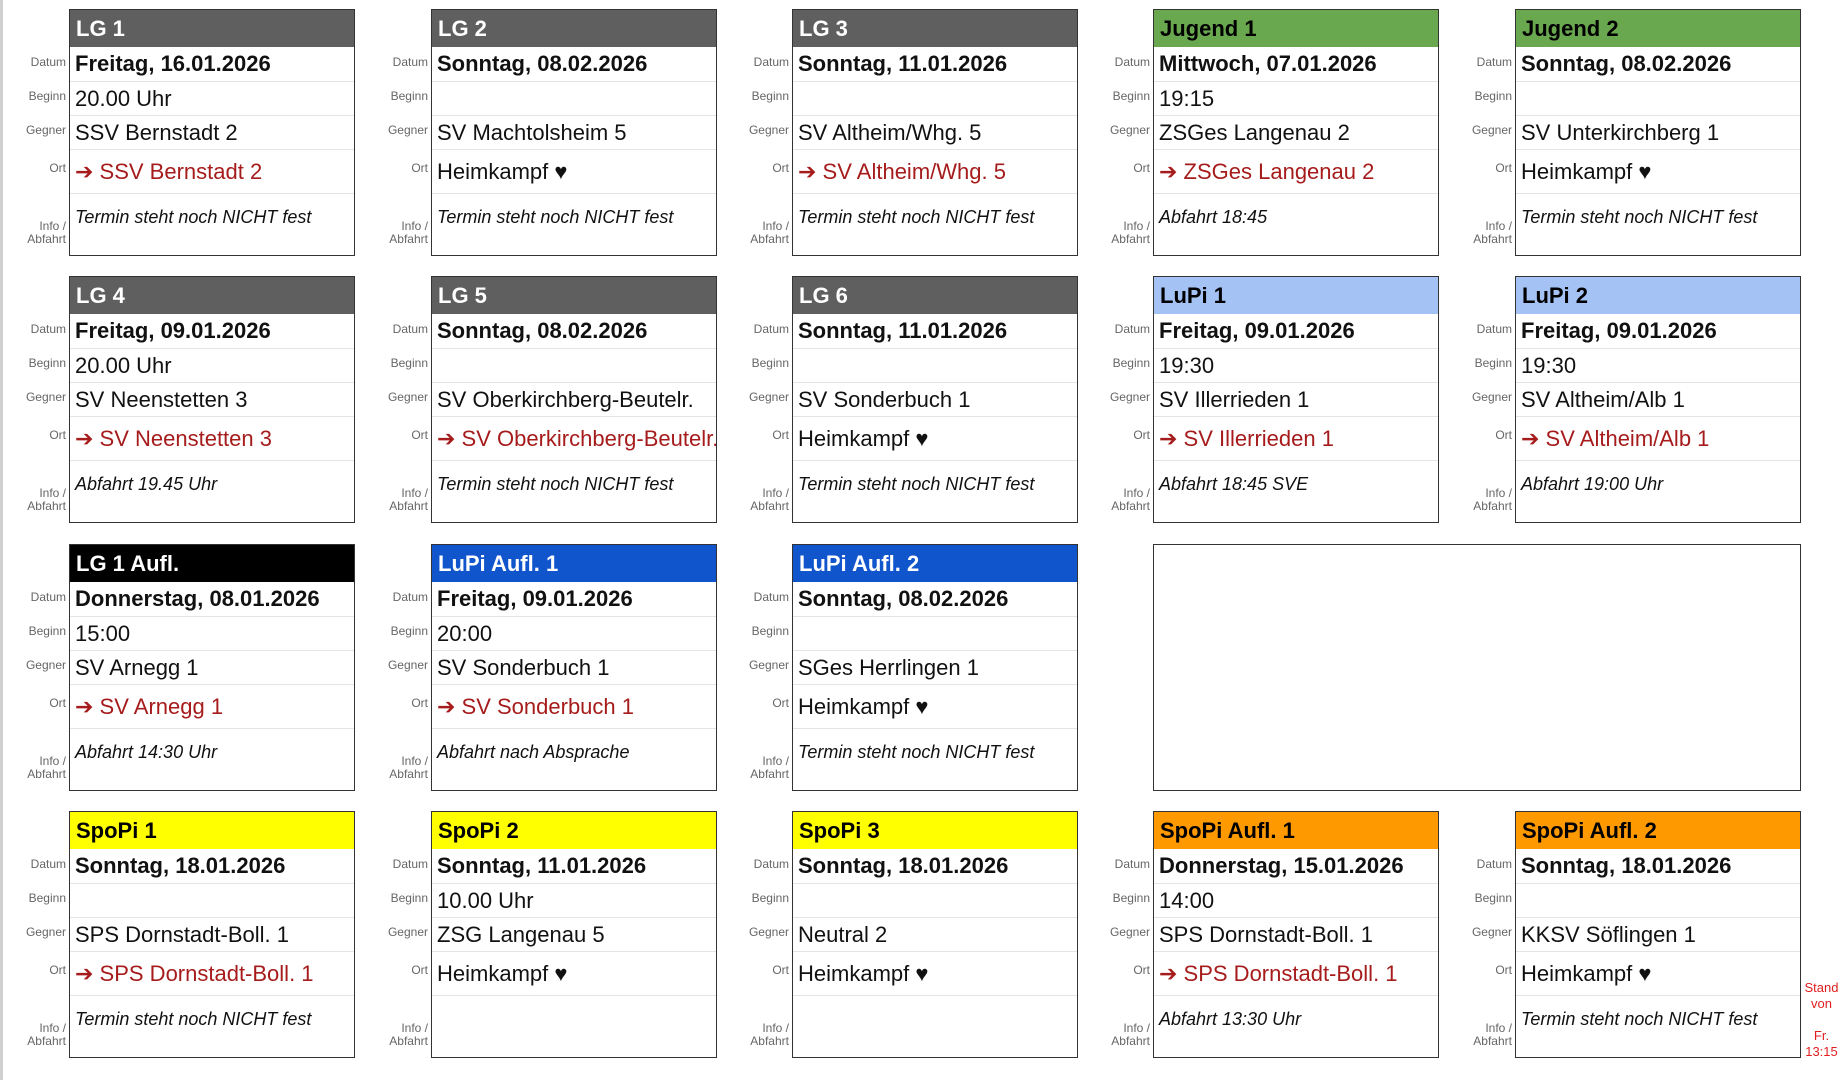 This screenshot has height=1080, width=1843. I want to click on field-ort: ➔ SV Illerrieden 1, so click(1296, 438).